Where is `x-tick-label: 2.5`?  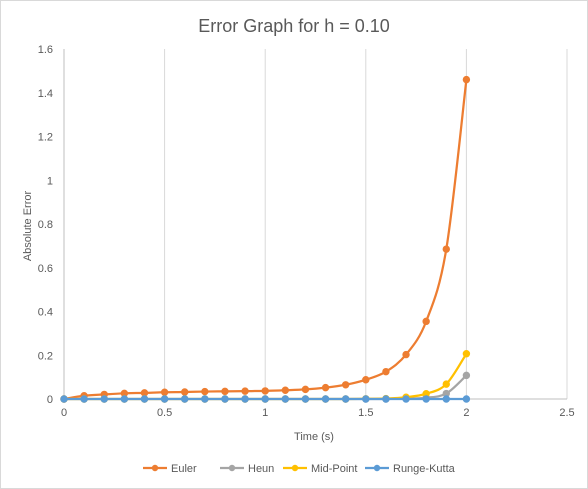
x-tick-label: 2.5 is located at coordinates (566, 413).